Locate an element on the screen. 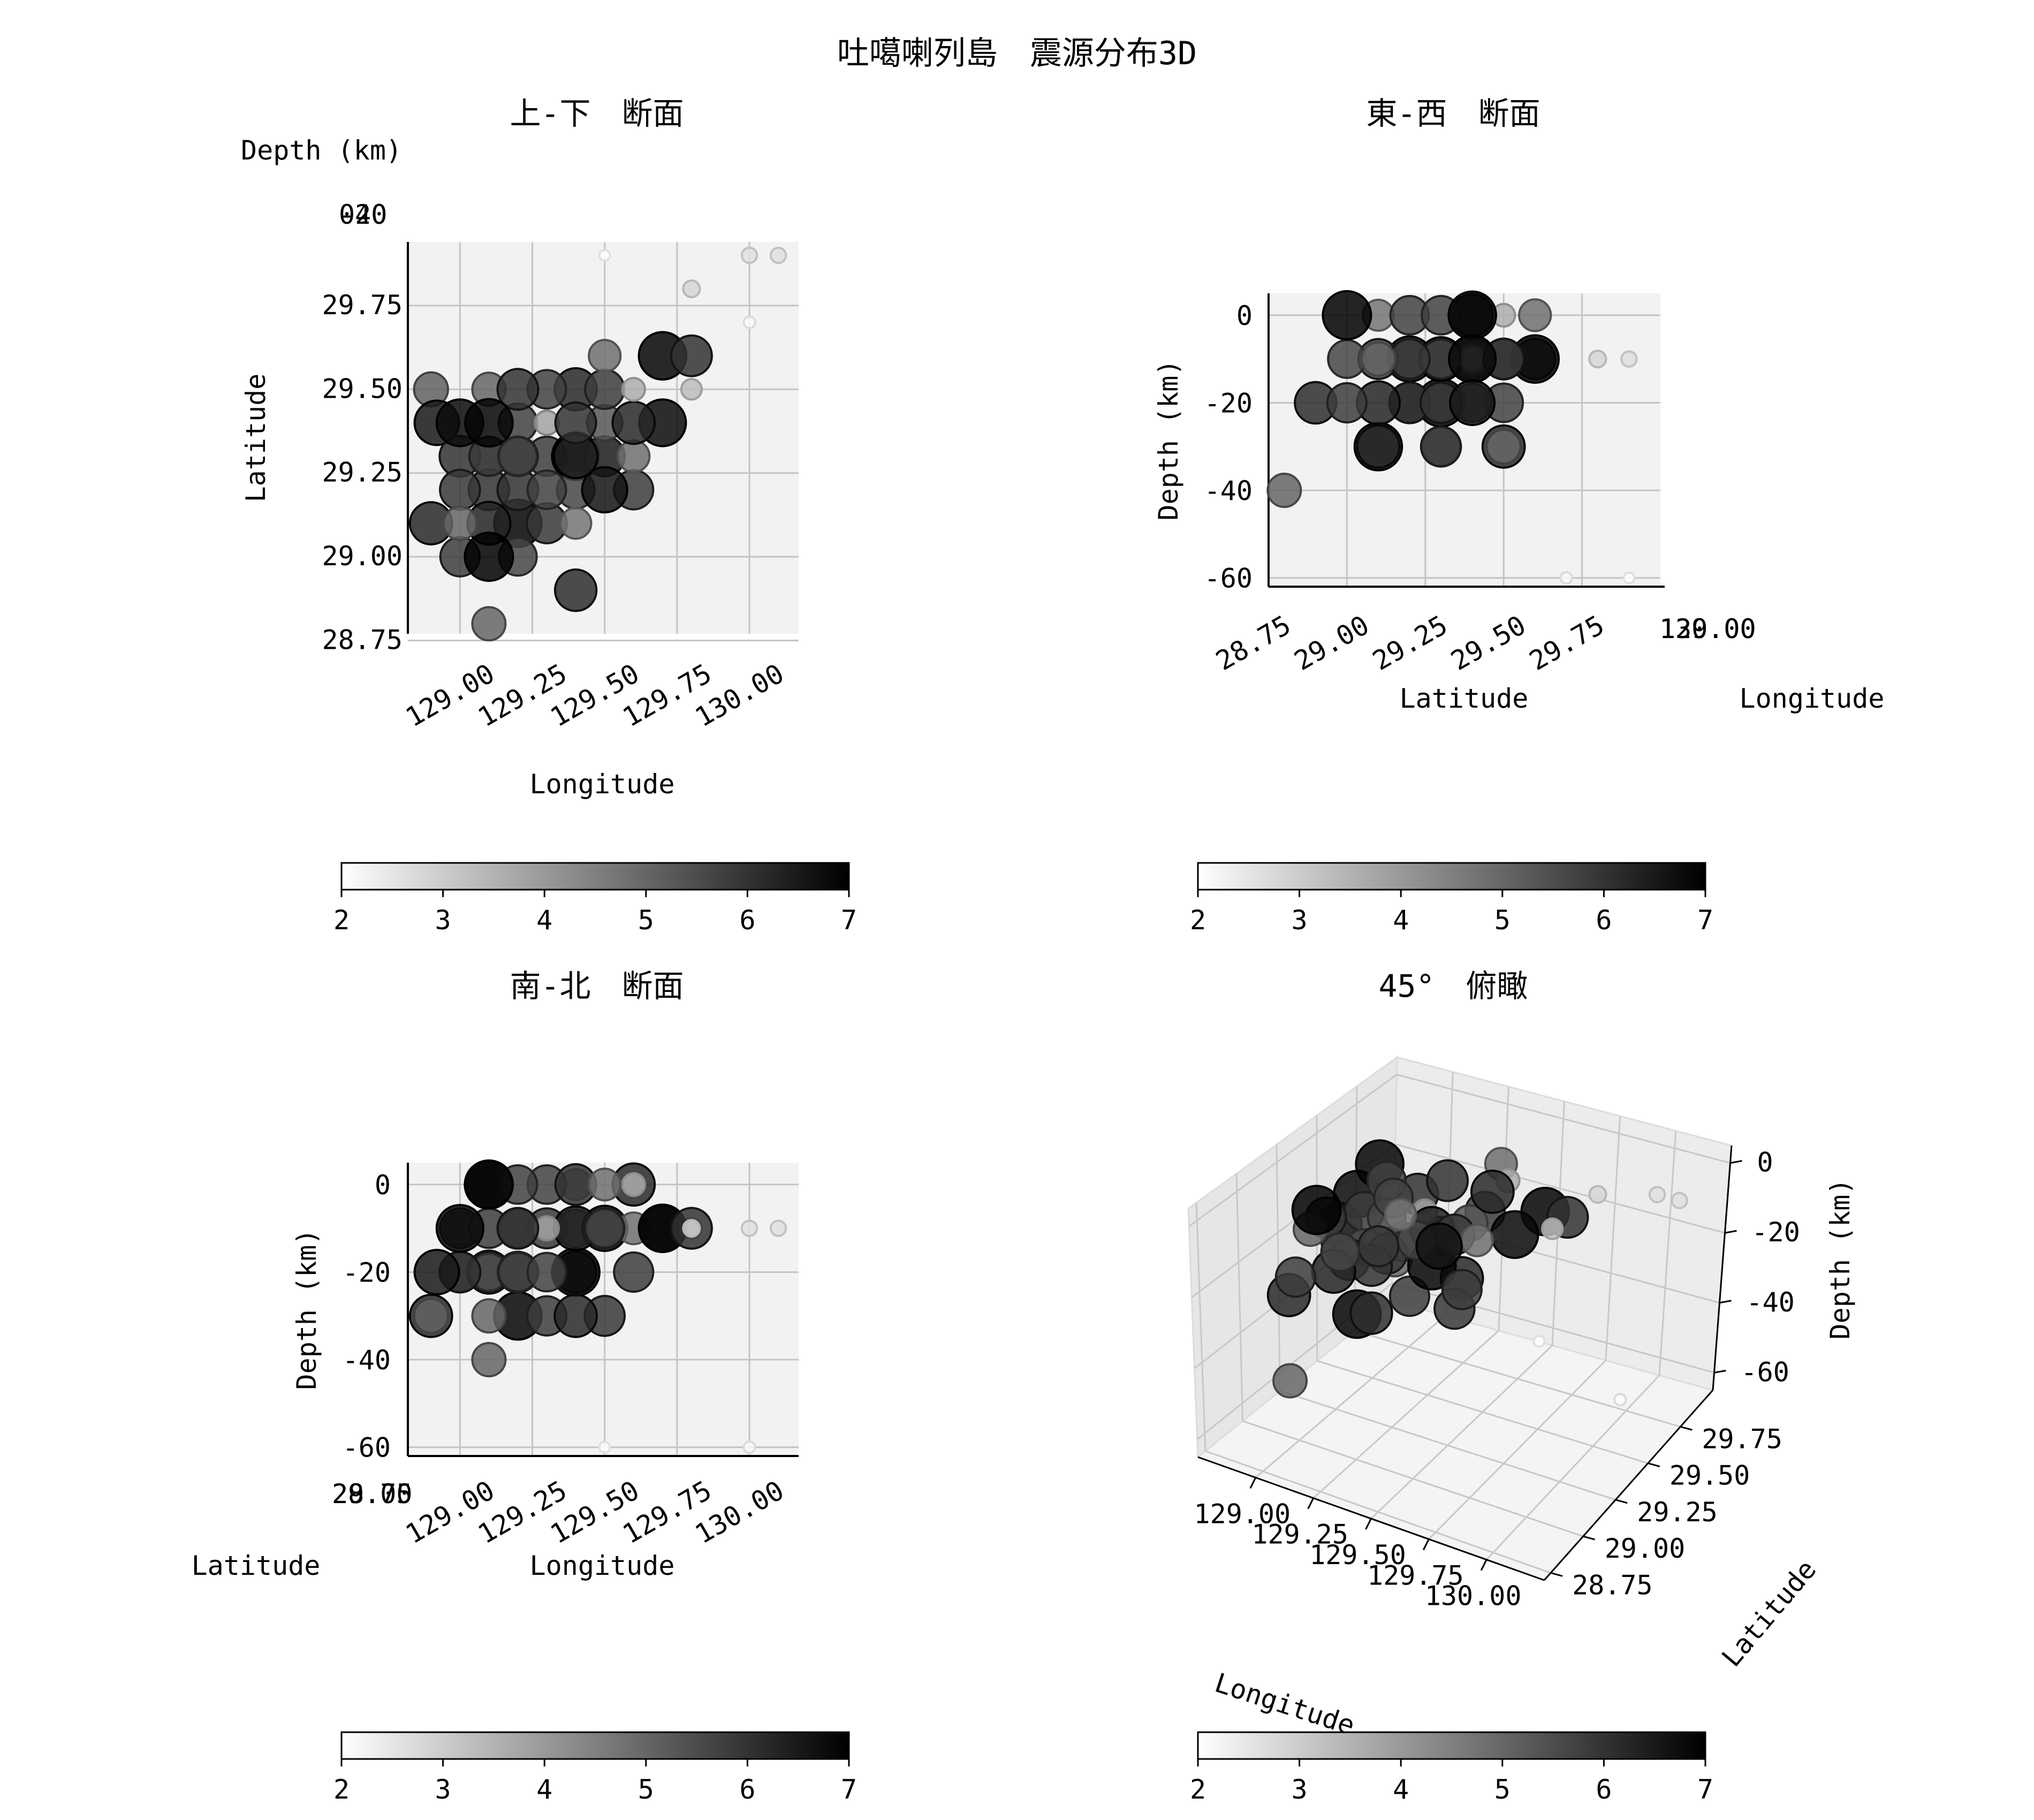 This screenshot has height=1820, width=2034. panel-top-xlabel: Longitude is located at coordinates (602, 784).